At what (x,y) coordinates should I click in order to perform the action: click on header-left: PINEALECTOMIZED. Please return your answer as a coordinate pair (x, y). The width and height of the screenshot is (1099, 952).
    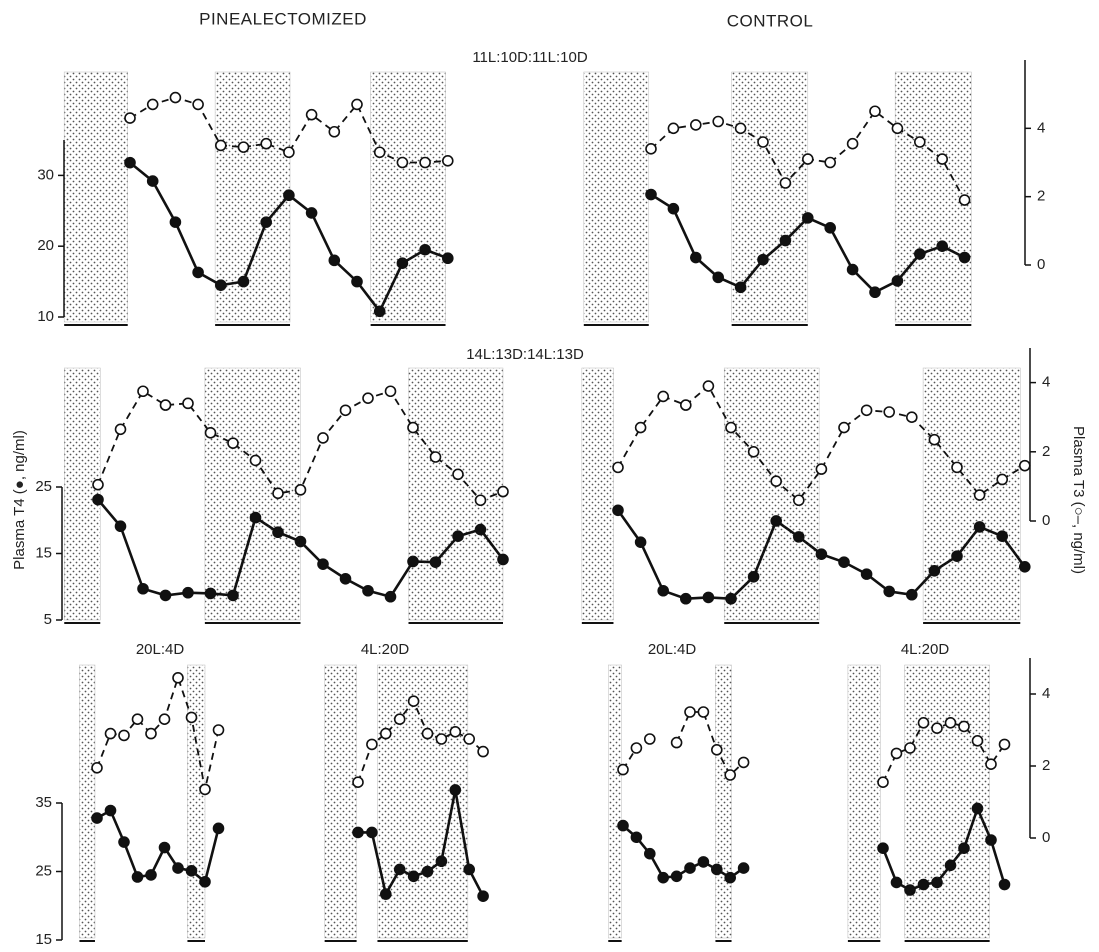
    Looking at the image, I should click on (283, 18).